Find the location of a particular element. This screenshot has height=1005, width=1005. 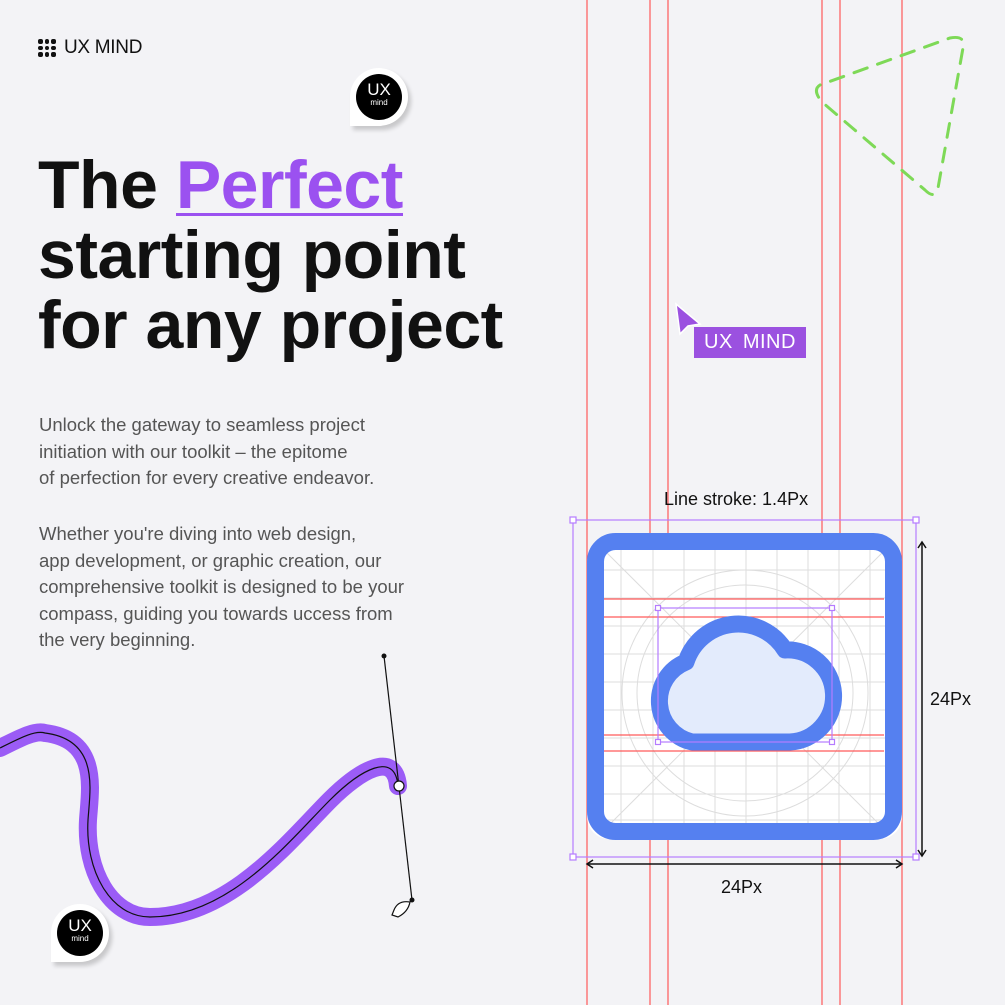

stroke-label: Line stroke: 1.4Px is located at coordinates (736, 499).